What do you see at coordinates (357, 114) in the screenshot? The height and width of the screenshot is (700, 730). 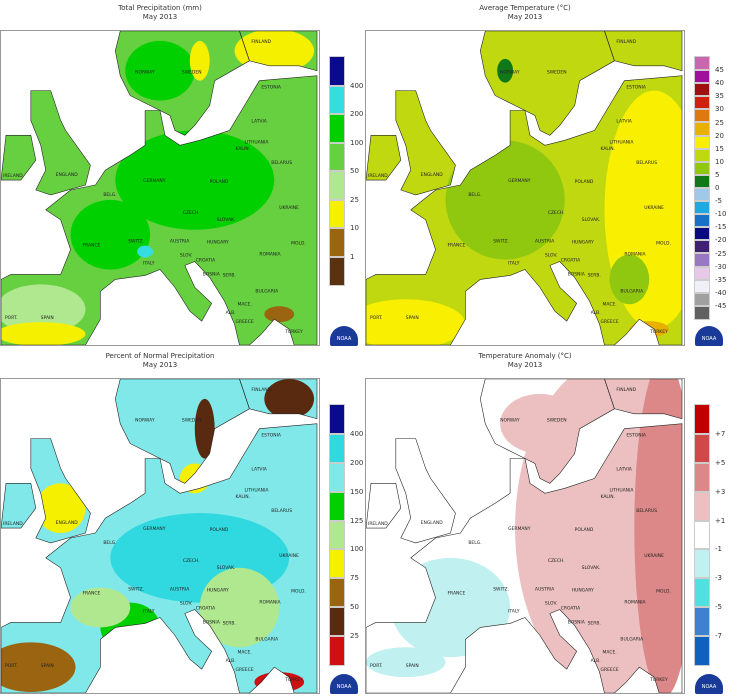 I see `legend-label: 200` at bounding box center [357, 114].